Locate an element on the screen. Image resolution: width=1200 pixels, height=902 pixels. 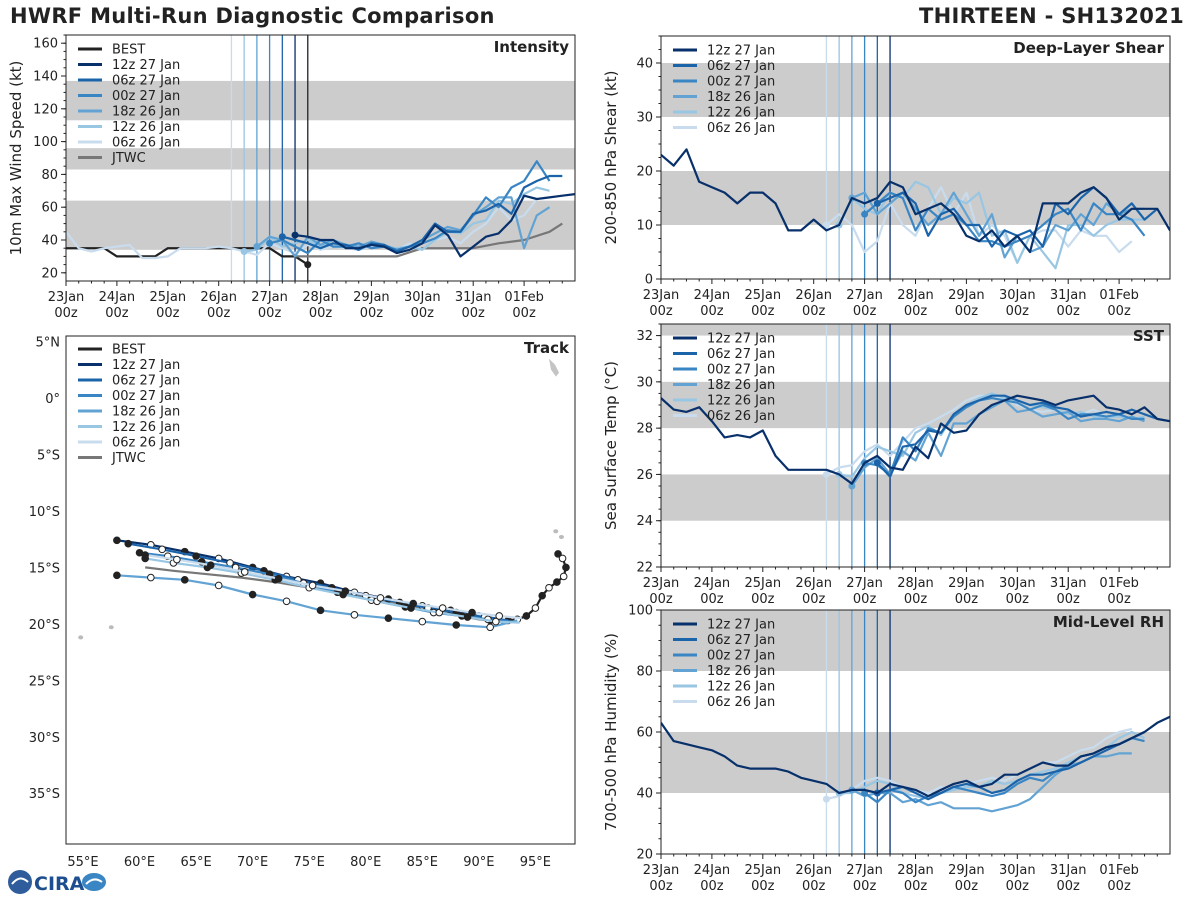
sst-xtick-label: 25Jan is located at coordinates (763, 583).